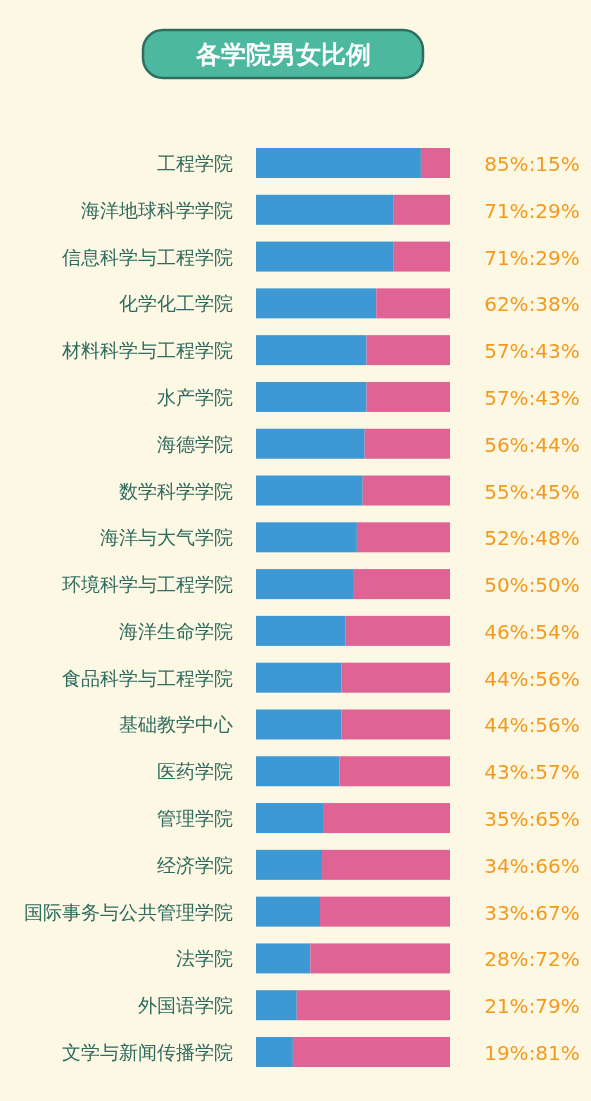  What do you see at coordinates (185, 1005) in the screenshot?
I see `y-tick-label: 外国语学院` at bounding box center [185, 1005].